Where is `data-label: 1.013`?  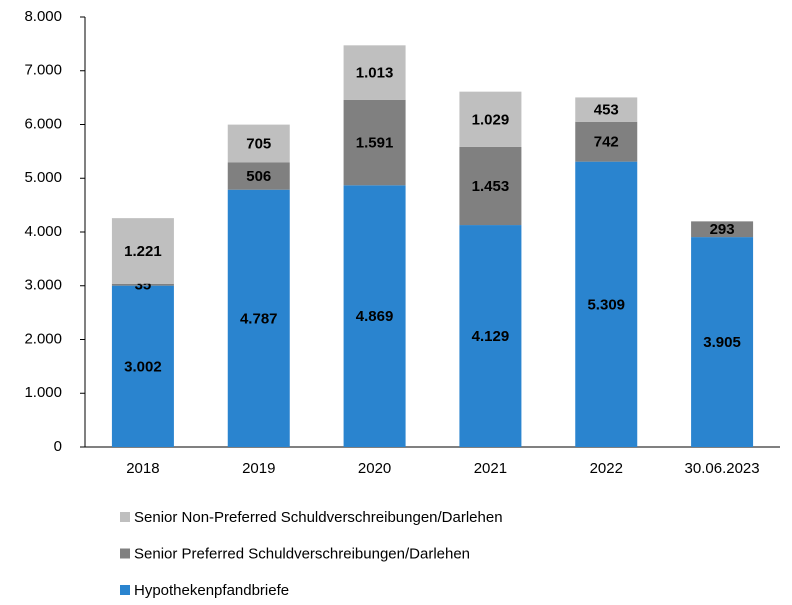
data-label: 1.013 is located at coordinates (375, 73).